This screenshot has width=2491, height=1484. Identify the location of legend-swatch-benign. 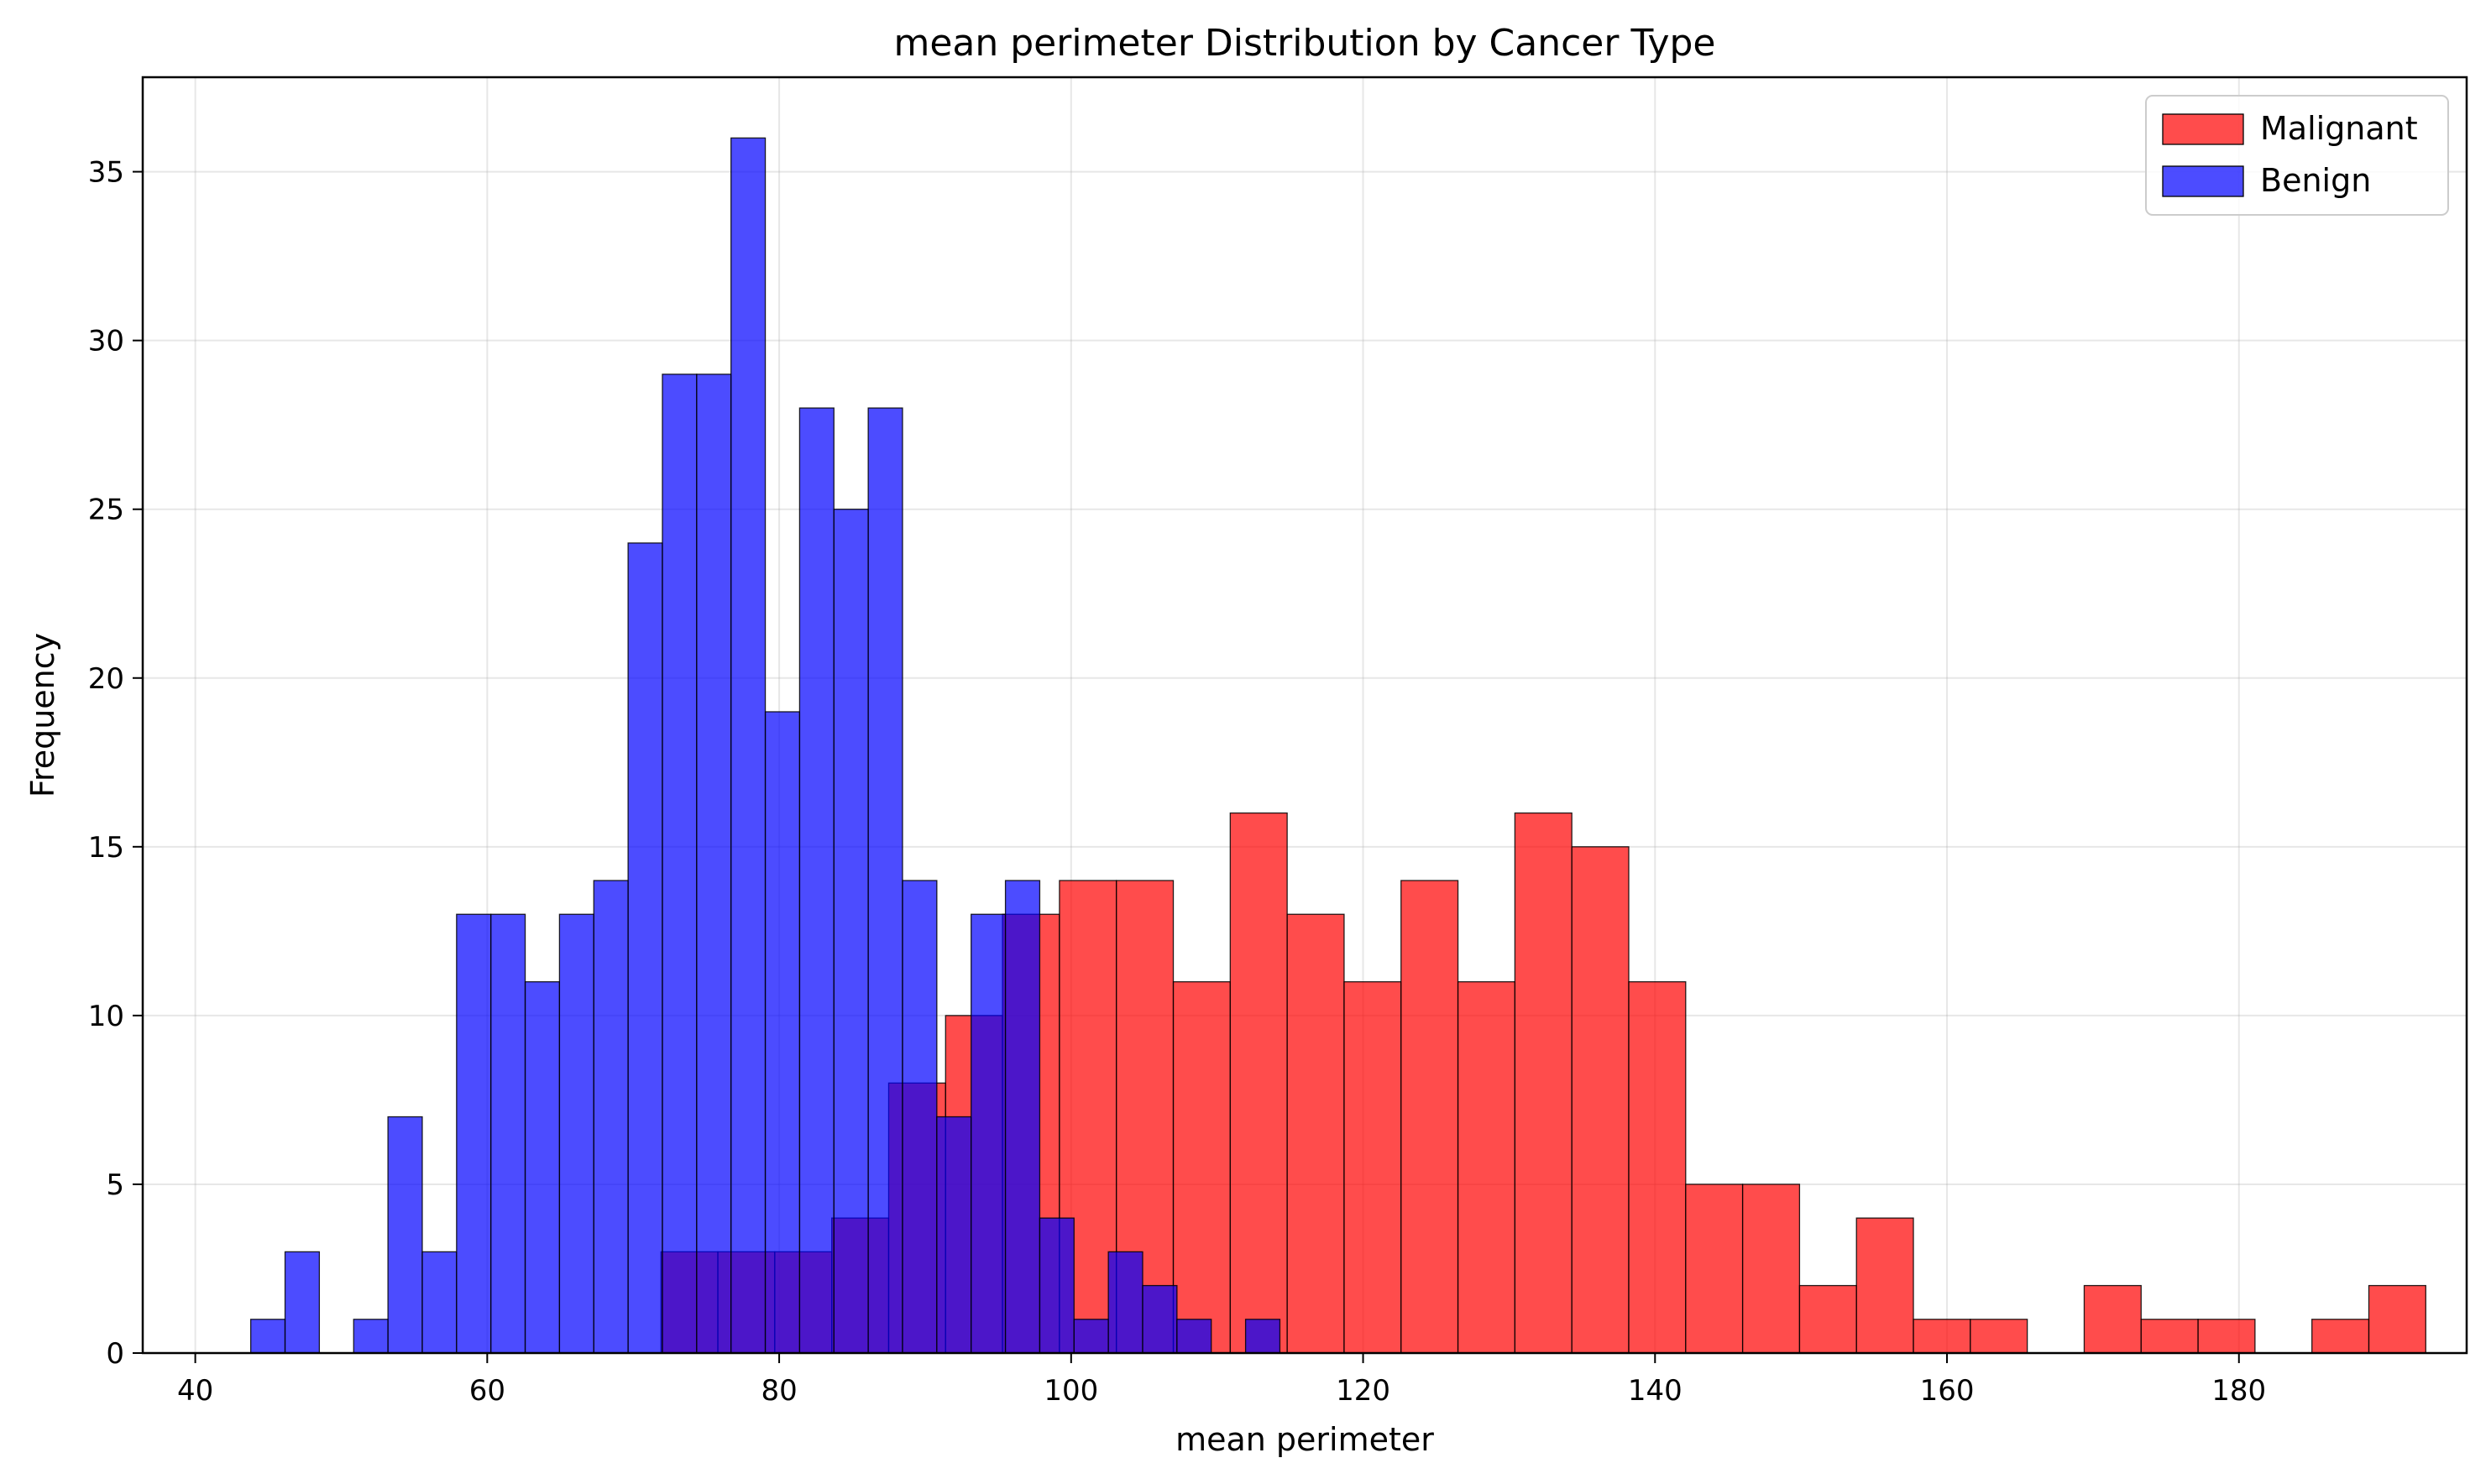
(2203, 181).